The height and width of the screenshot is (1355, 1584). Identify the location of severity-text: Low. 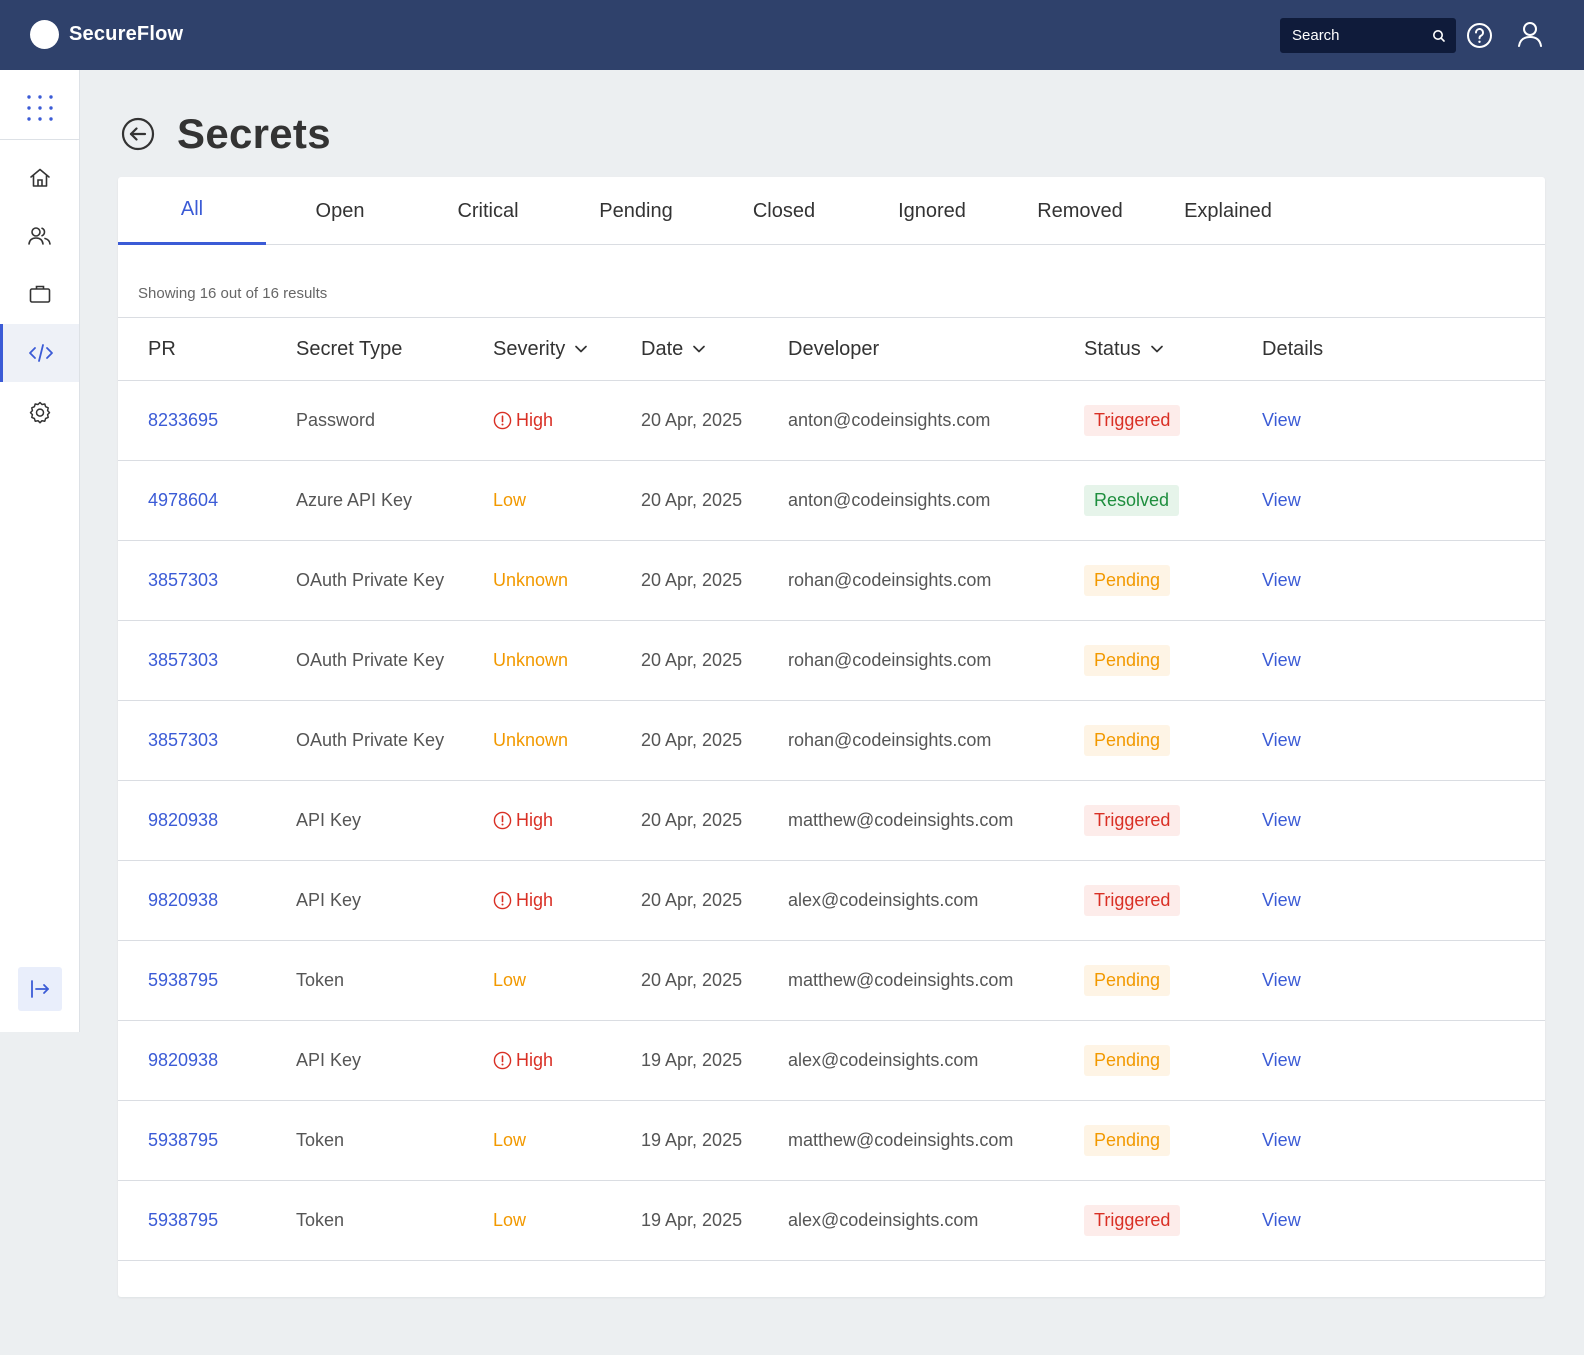
(510, 1220).